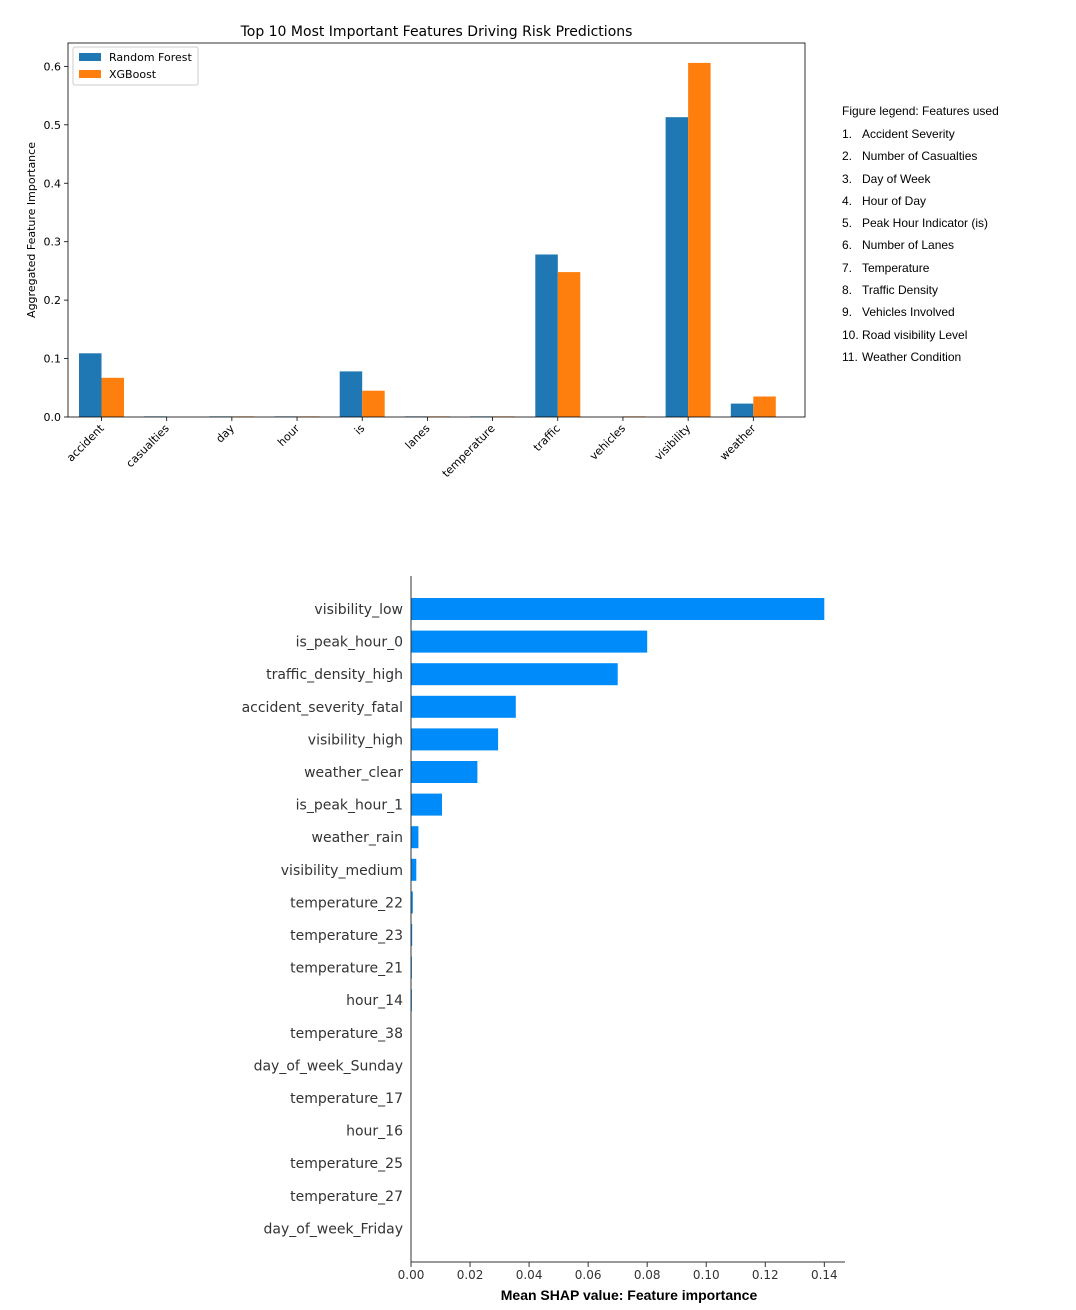 The width and height of the screenshot is (1076, 1310). I want to click on feature-label: is_peak_hour_1, so click(349, 806).